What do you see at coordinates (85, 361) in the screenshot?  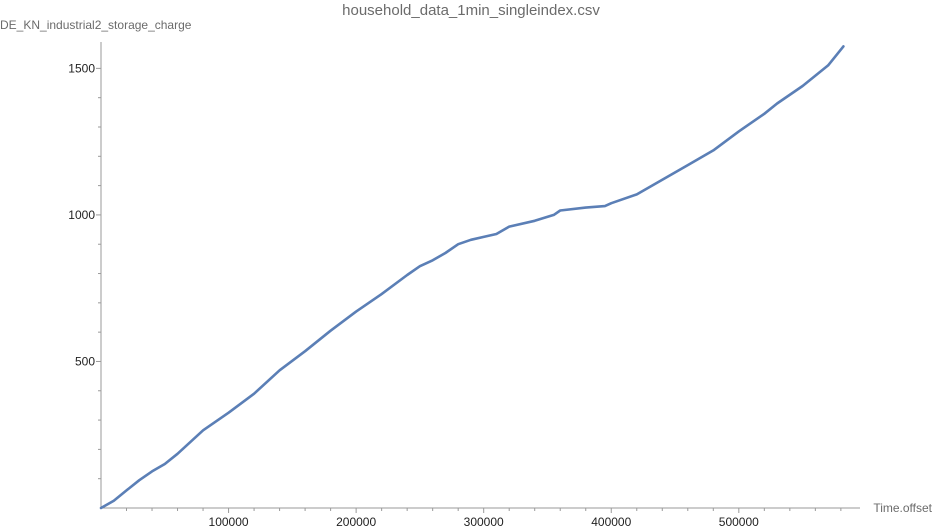 I see `y-tick-label: 500` at bounding box center [85, 361].